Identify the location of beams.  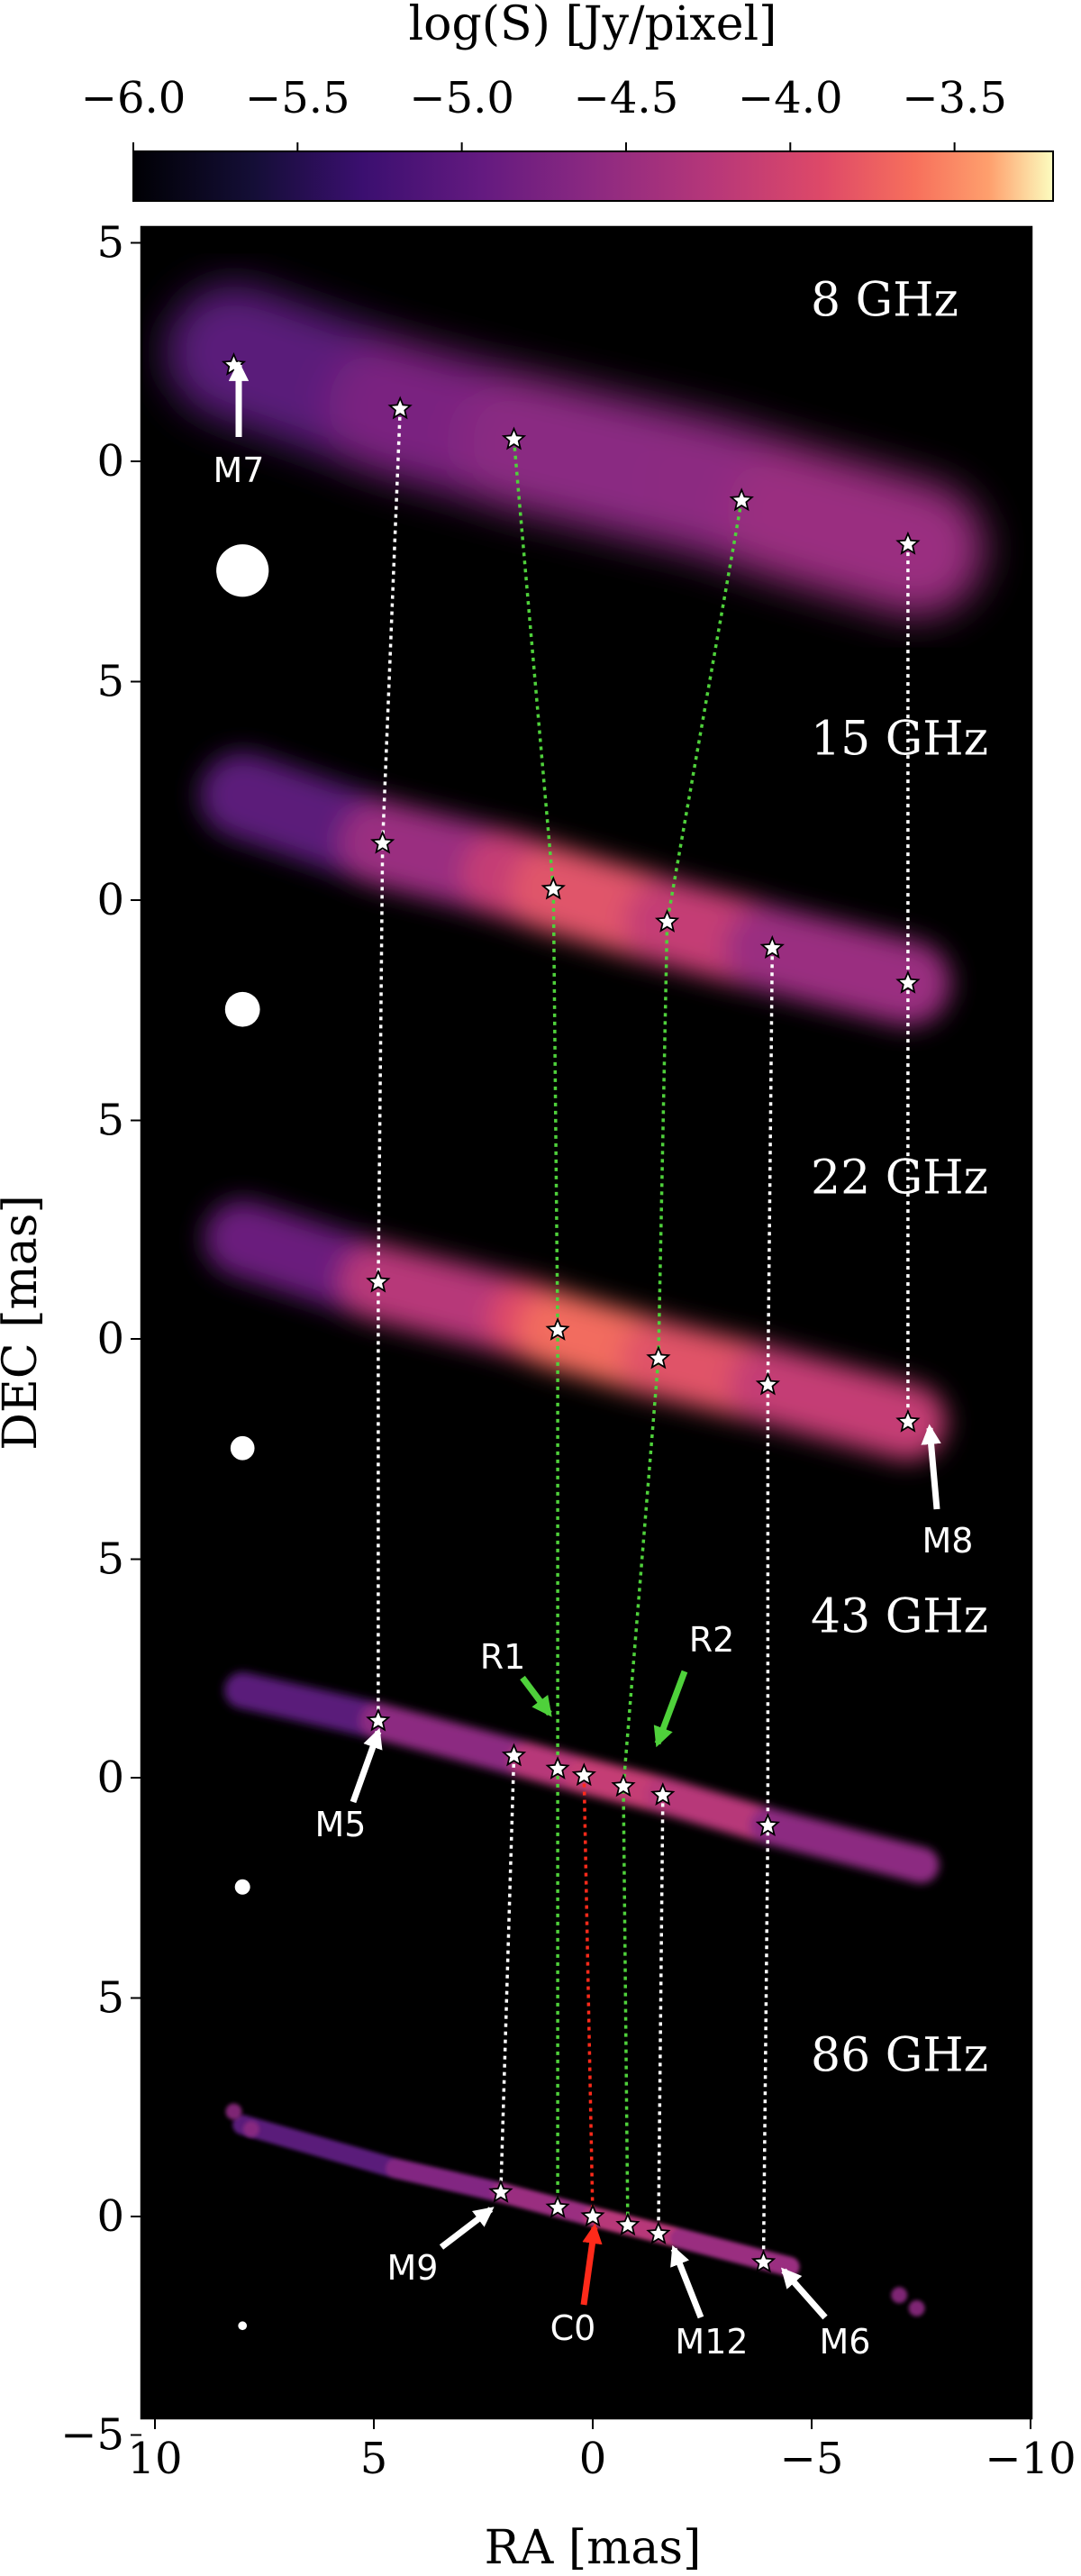
(242, 1437).